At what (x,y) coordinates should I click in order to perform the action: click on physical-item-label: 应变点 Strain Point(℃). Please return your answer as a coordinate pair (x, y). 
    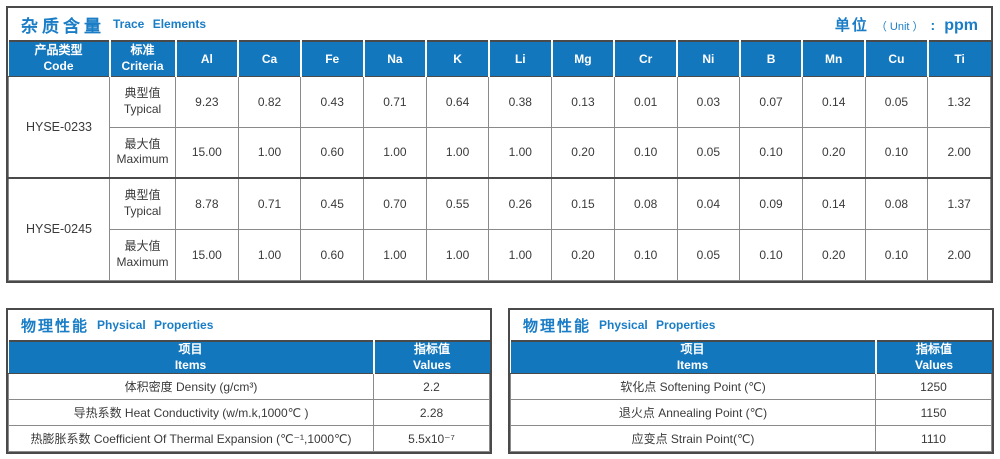
    Looking at the image, I should click on (693, 439).